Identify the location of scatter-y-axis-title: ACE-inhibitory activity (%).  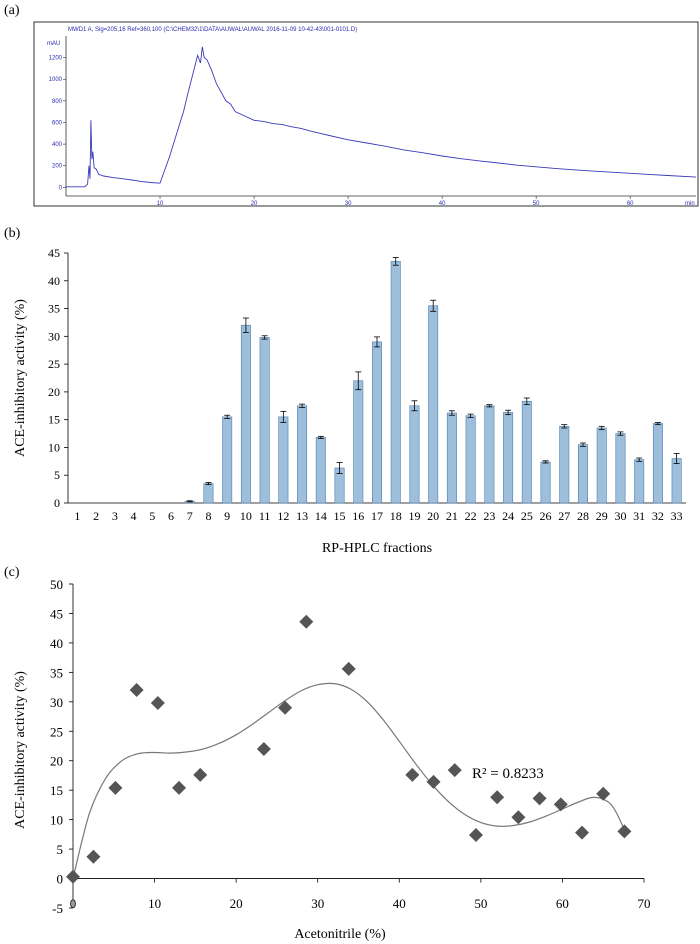
(20, 750).